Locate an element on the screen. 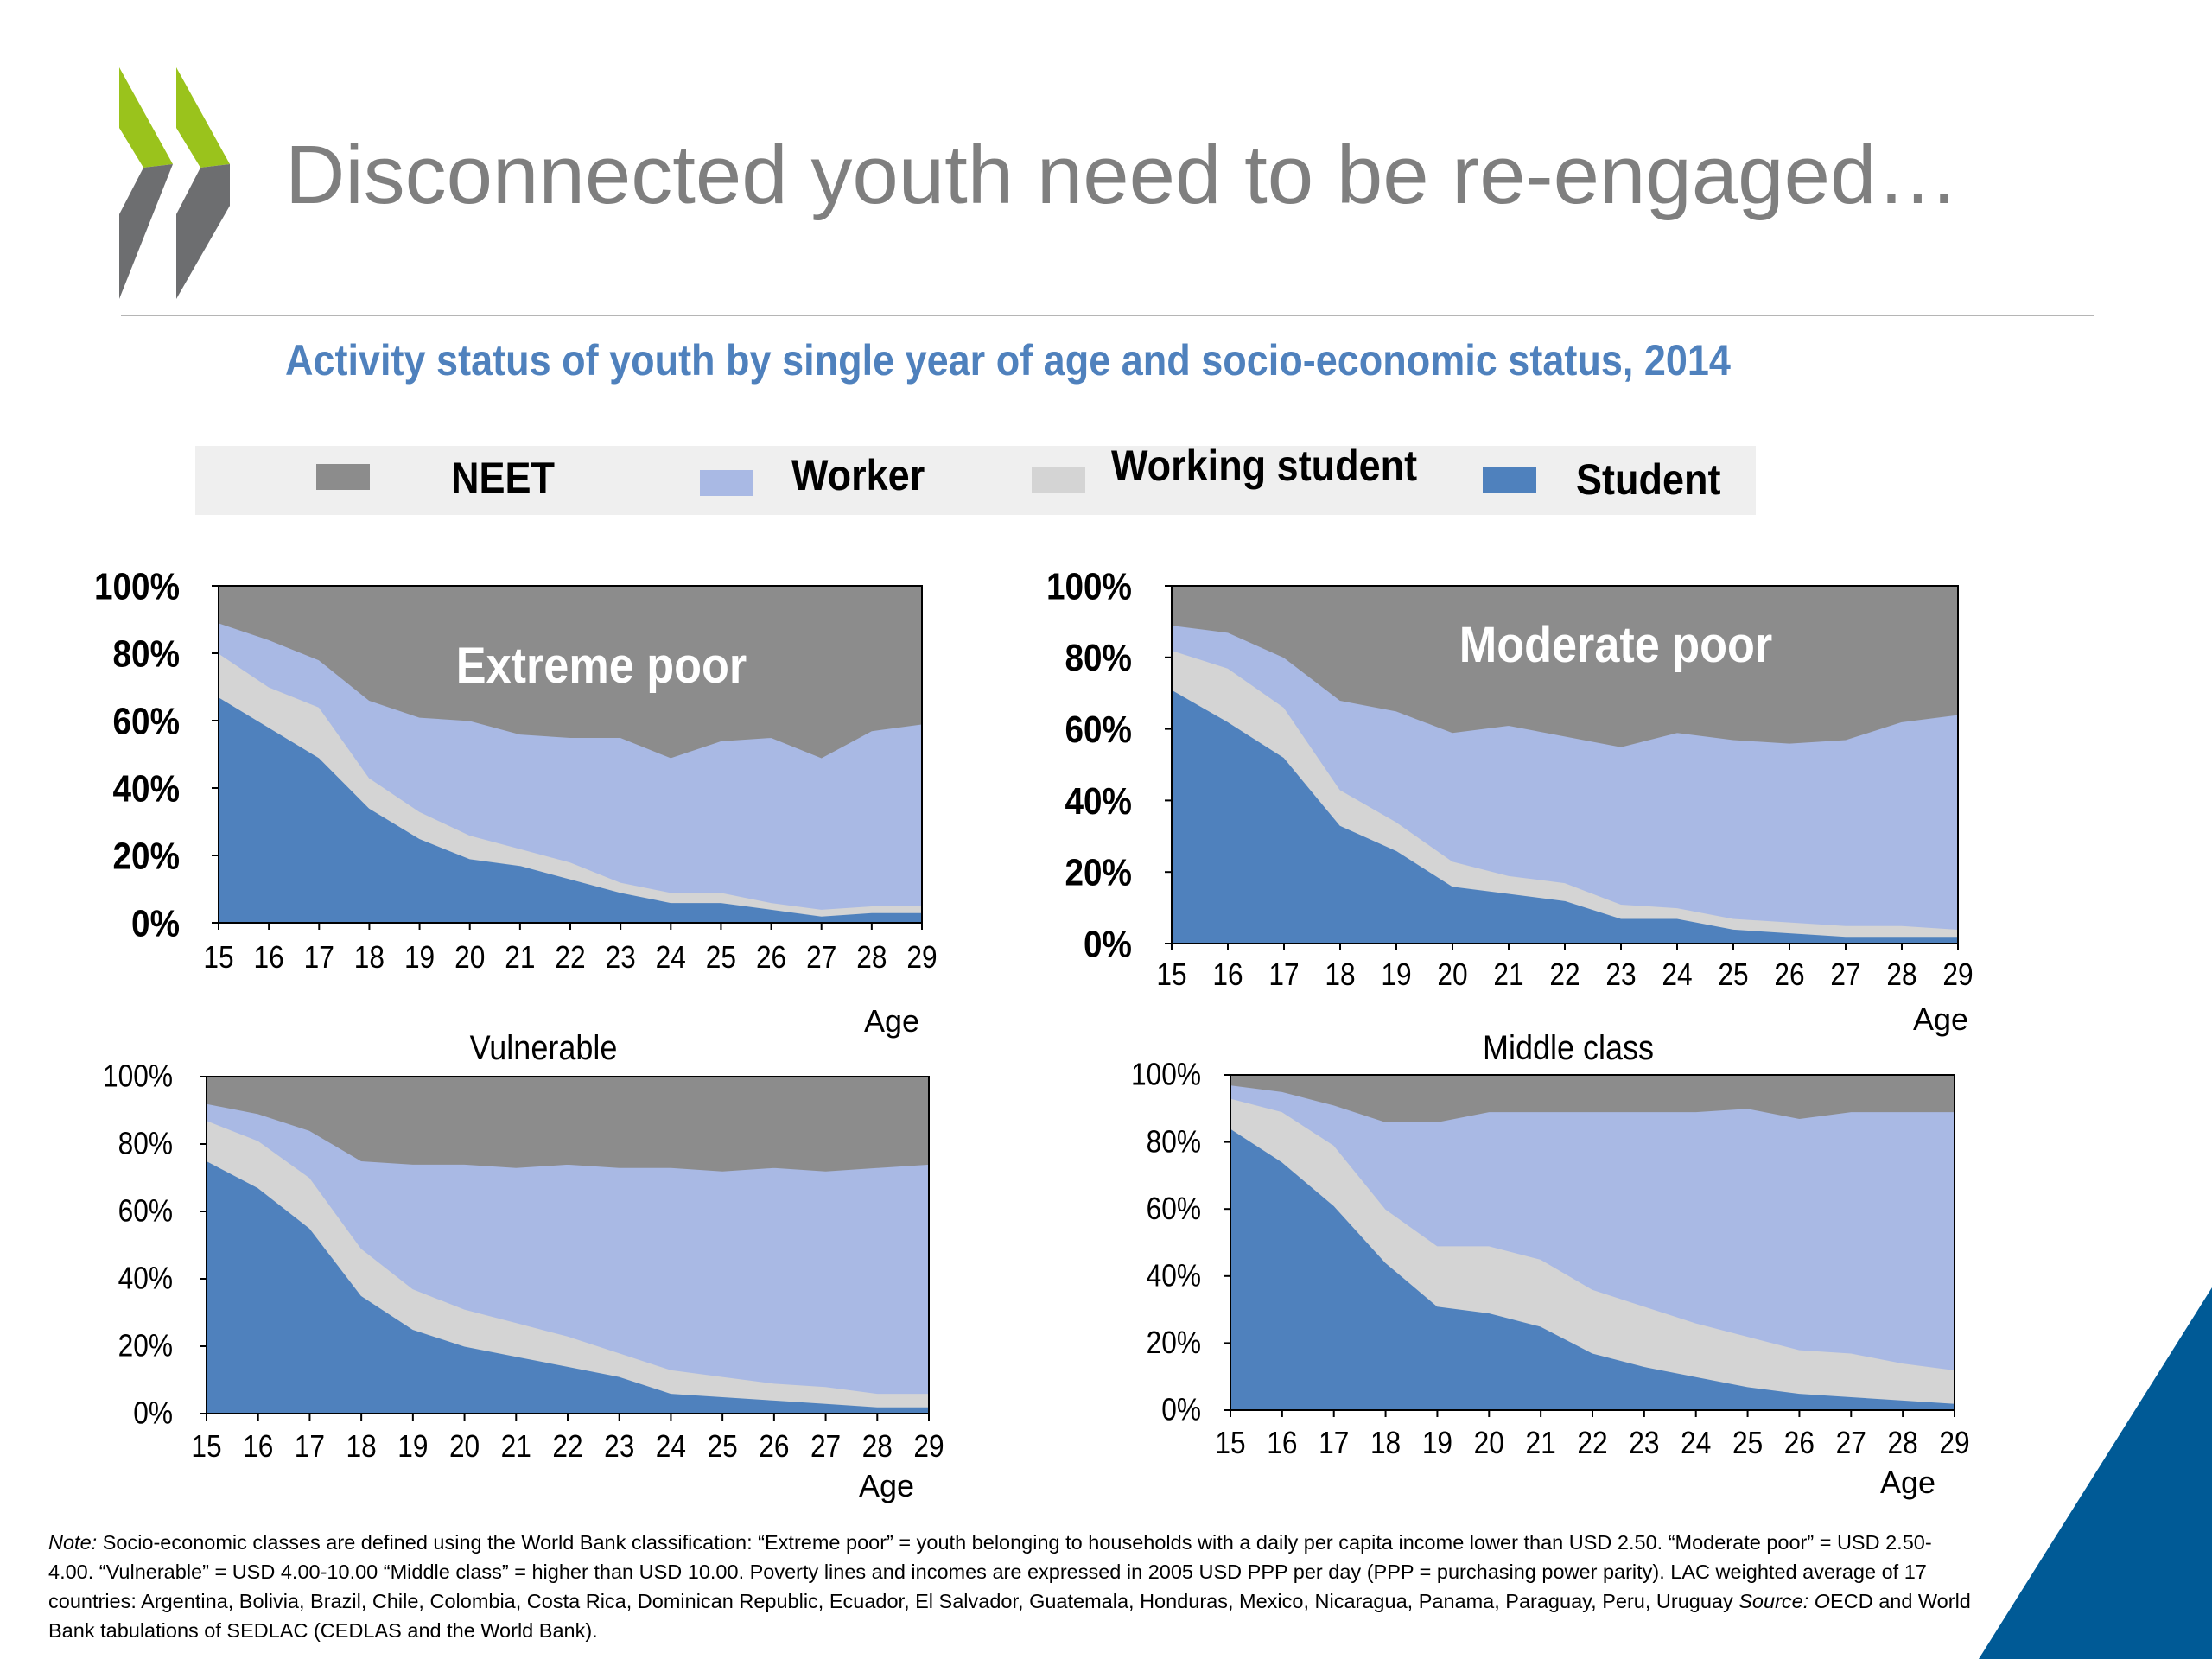 Image resolution: width=2212 pixels, height=1659 pixels. logo-green-chevron-left is located at coordinates (146, 117).